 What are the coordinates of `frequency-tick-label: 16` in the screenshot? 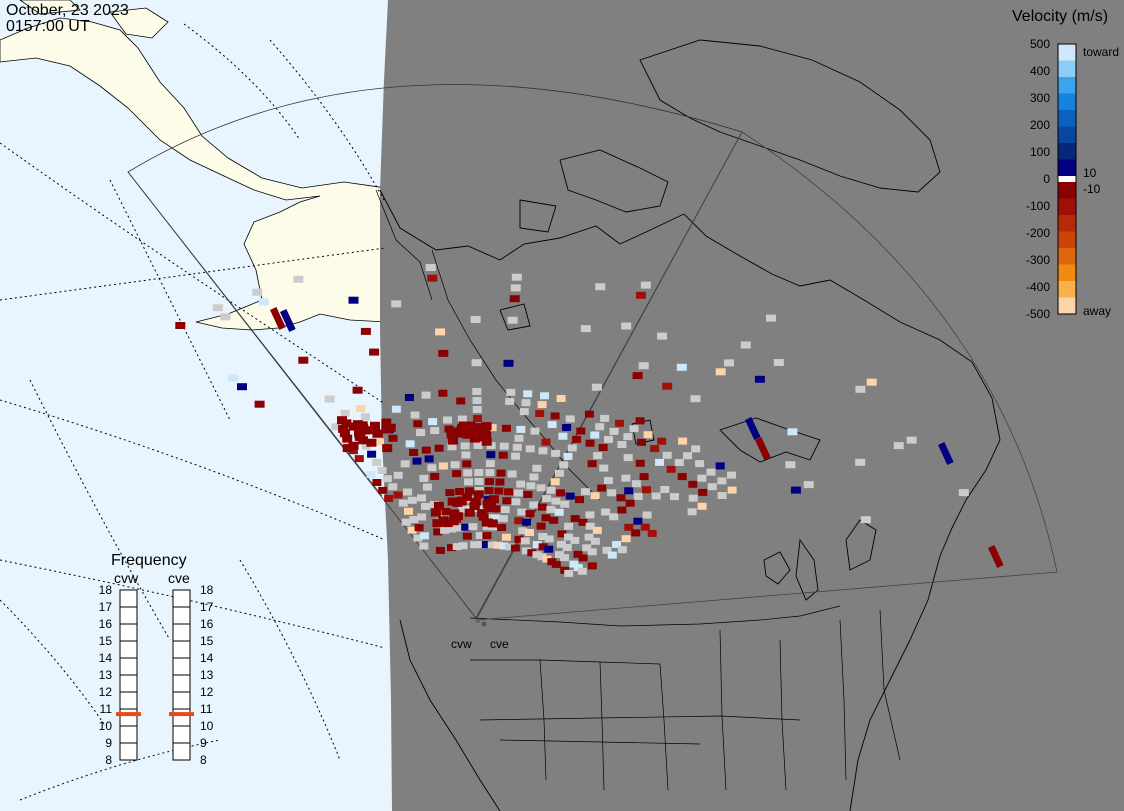 It's located at (207, 624).